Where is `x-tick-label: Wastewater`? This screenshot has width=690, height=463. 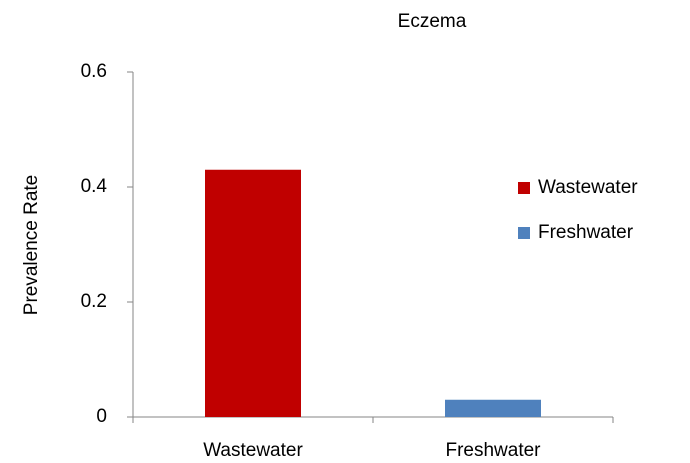
x-tick-label: Wastewater is located at coordinates (253, 450).